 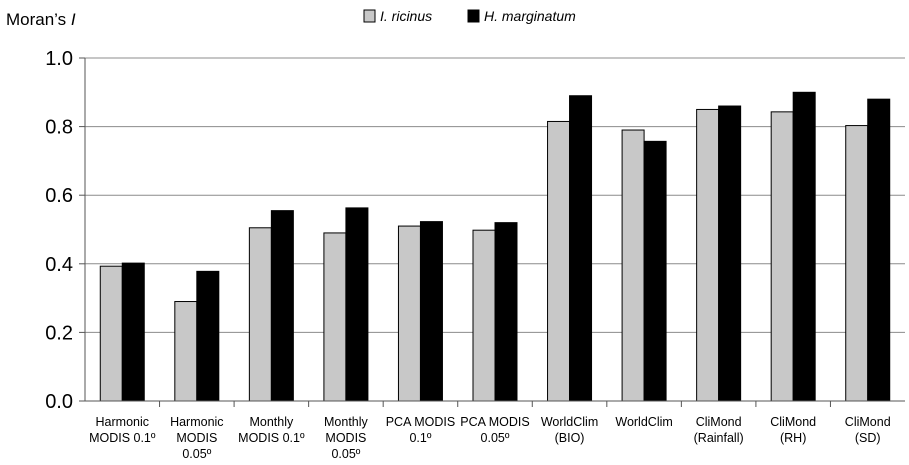 I want to click on y-axis-title-italic: I, so click(x=73, y=19).